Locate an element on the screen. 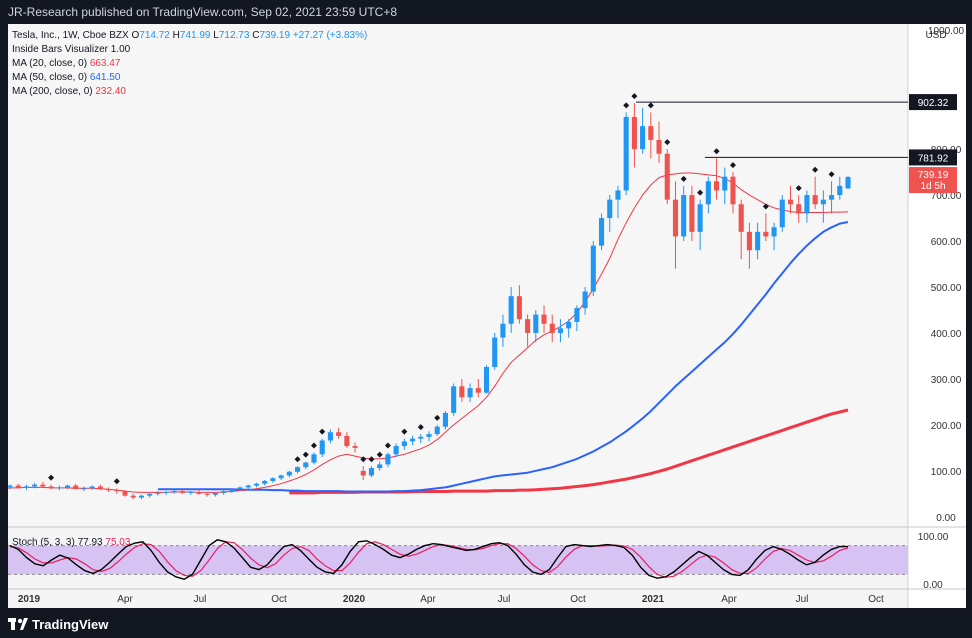 This screenshot has width=972, height=638. y-tick-label: 0.00 is located at coordinates (946, 518).